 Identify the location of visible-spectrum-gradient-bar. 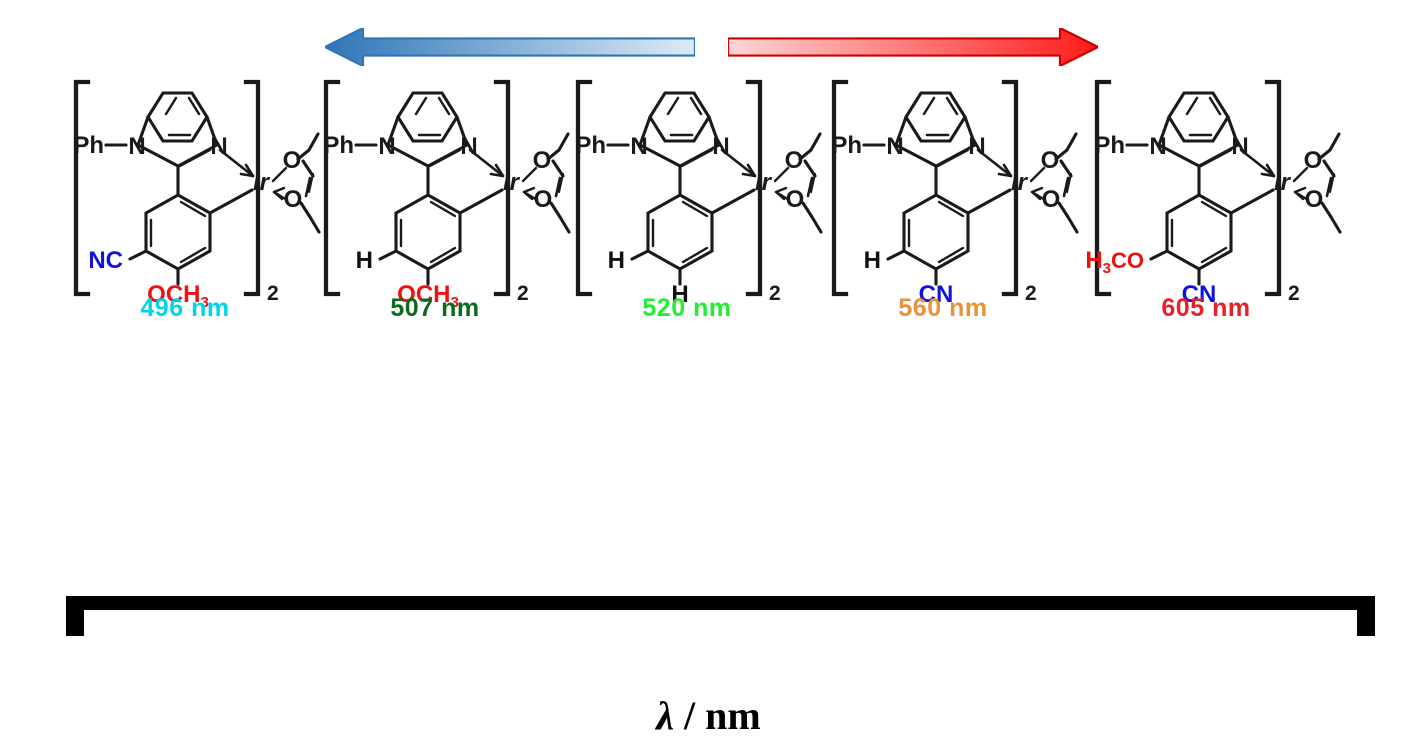
(729, 643).